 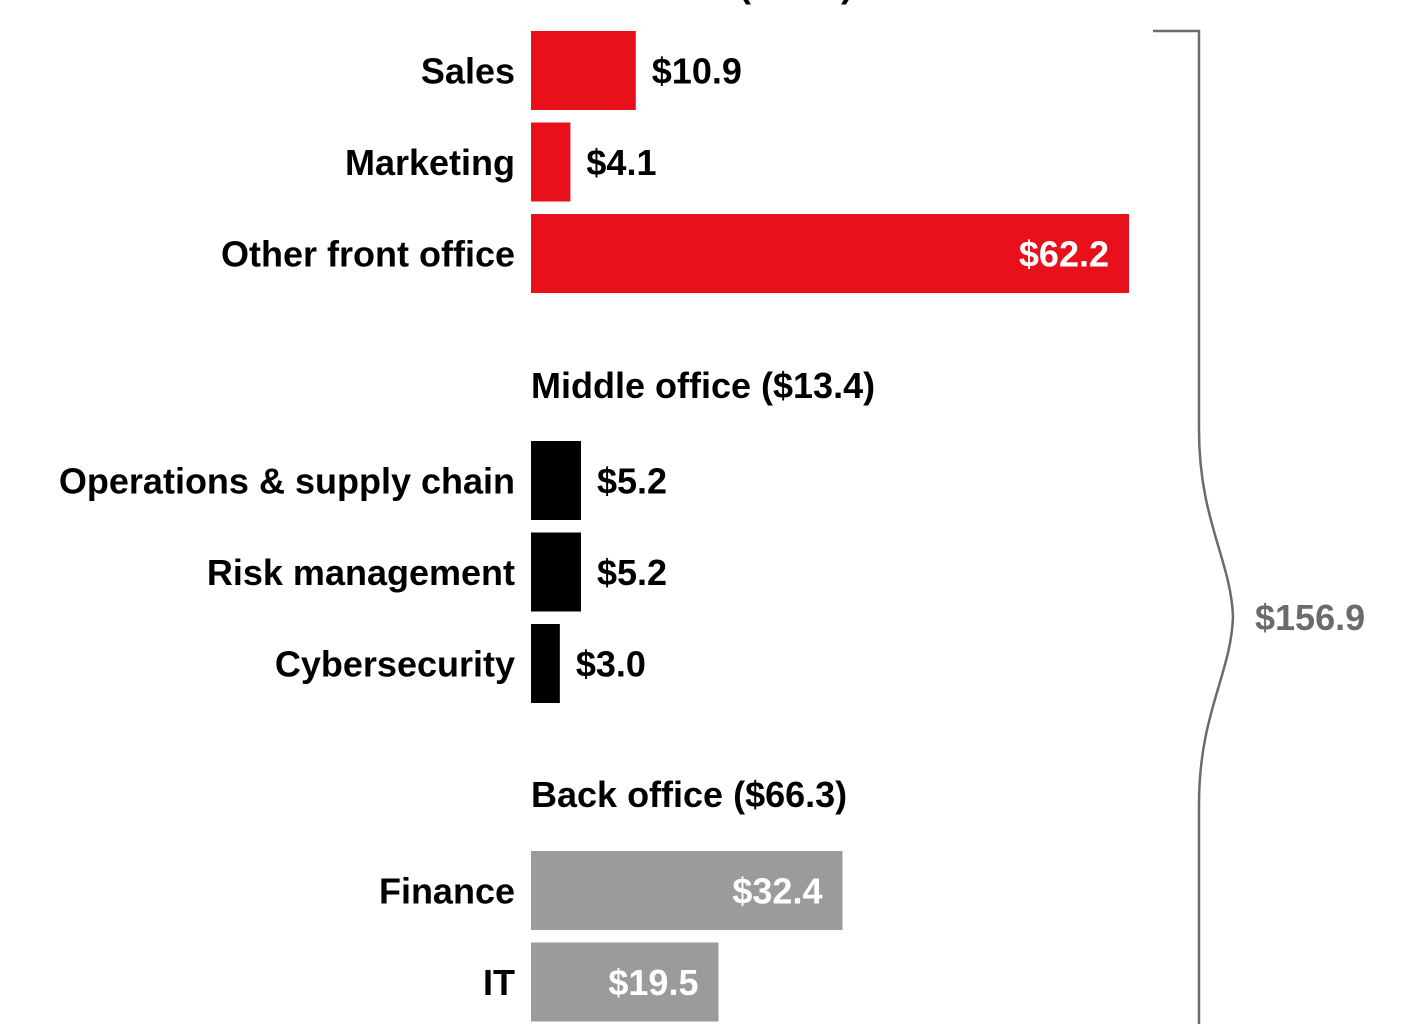 What do you see at coordinates (653, 982) in the screenshot?
I see `value-label: $19.5` at bounding box center [653, 982].